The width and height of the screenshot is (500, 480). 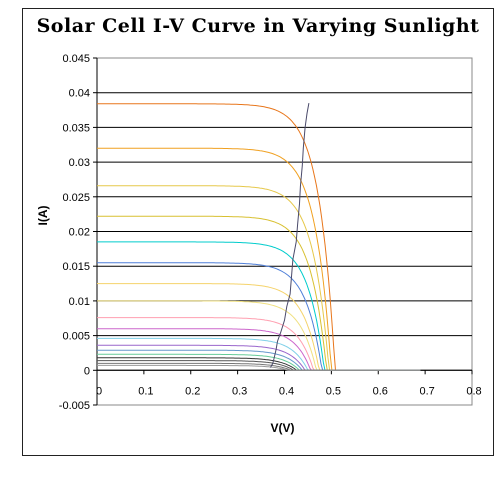 What do you see at coordinates (239, 391) in the screenshot?
I see `x-tick-label: 0.3` at bounding box center [239, 391].